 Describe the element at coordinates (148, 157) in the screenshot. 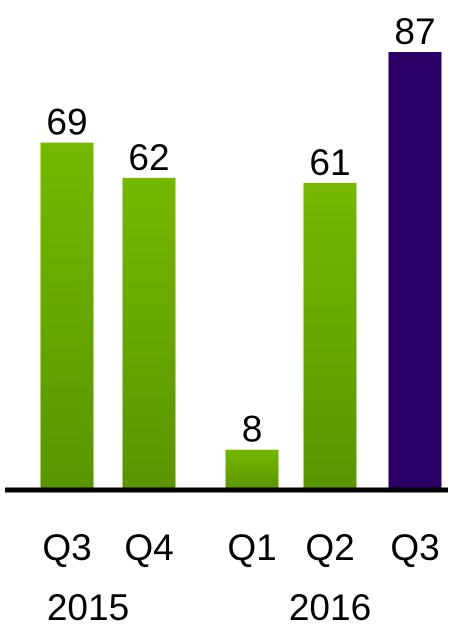

I see `value-label-2: 62` at that location.